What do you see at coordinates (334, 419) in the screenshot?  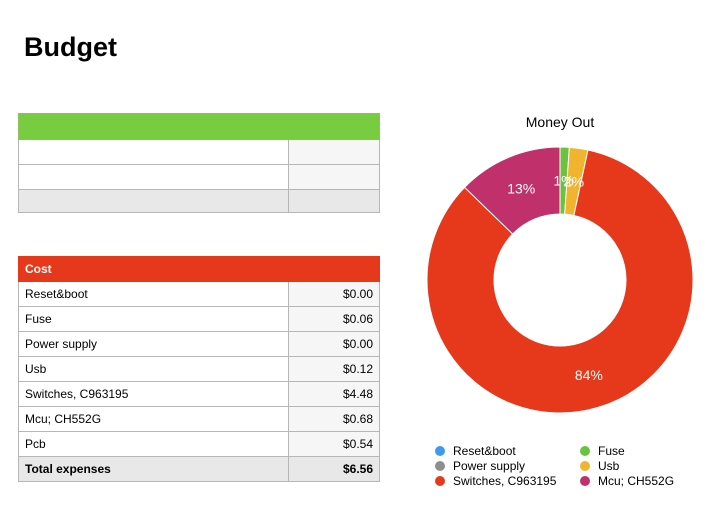 I see `cost-item-amount: $0.68` at bounding box center [334, 419].